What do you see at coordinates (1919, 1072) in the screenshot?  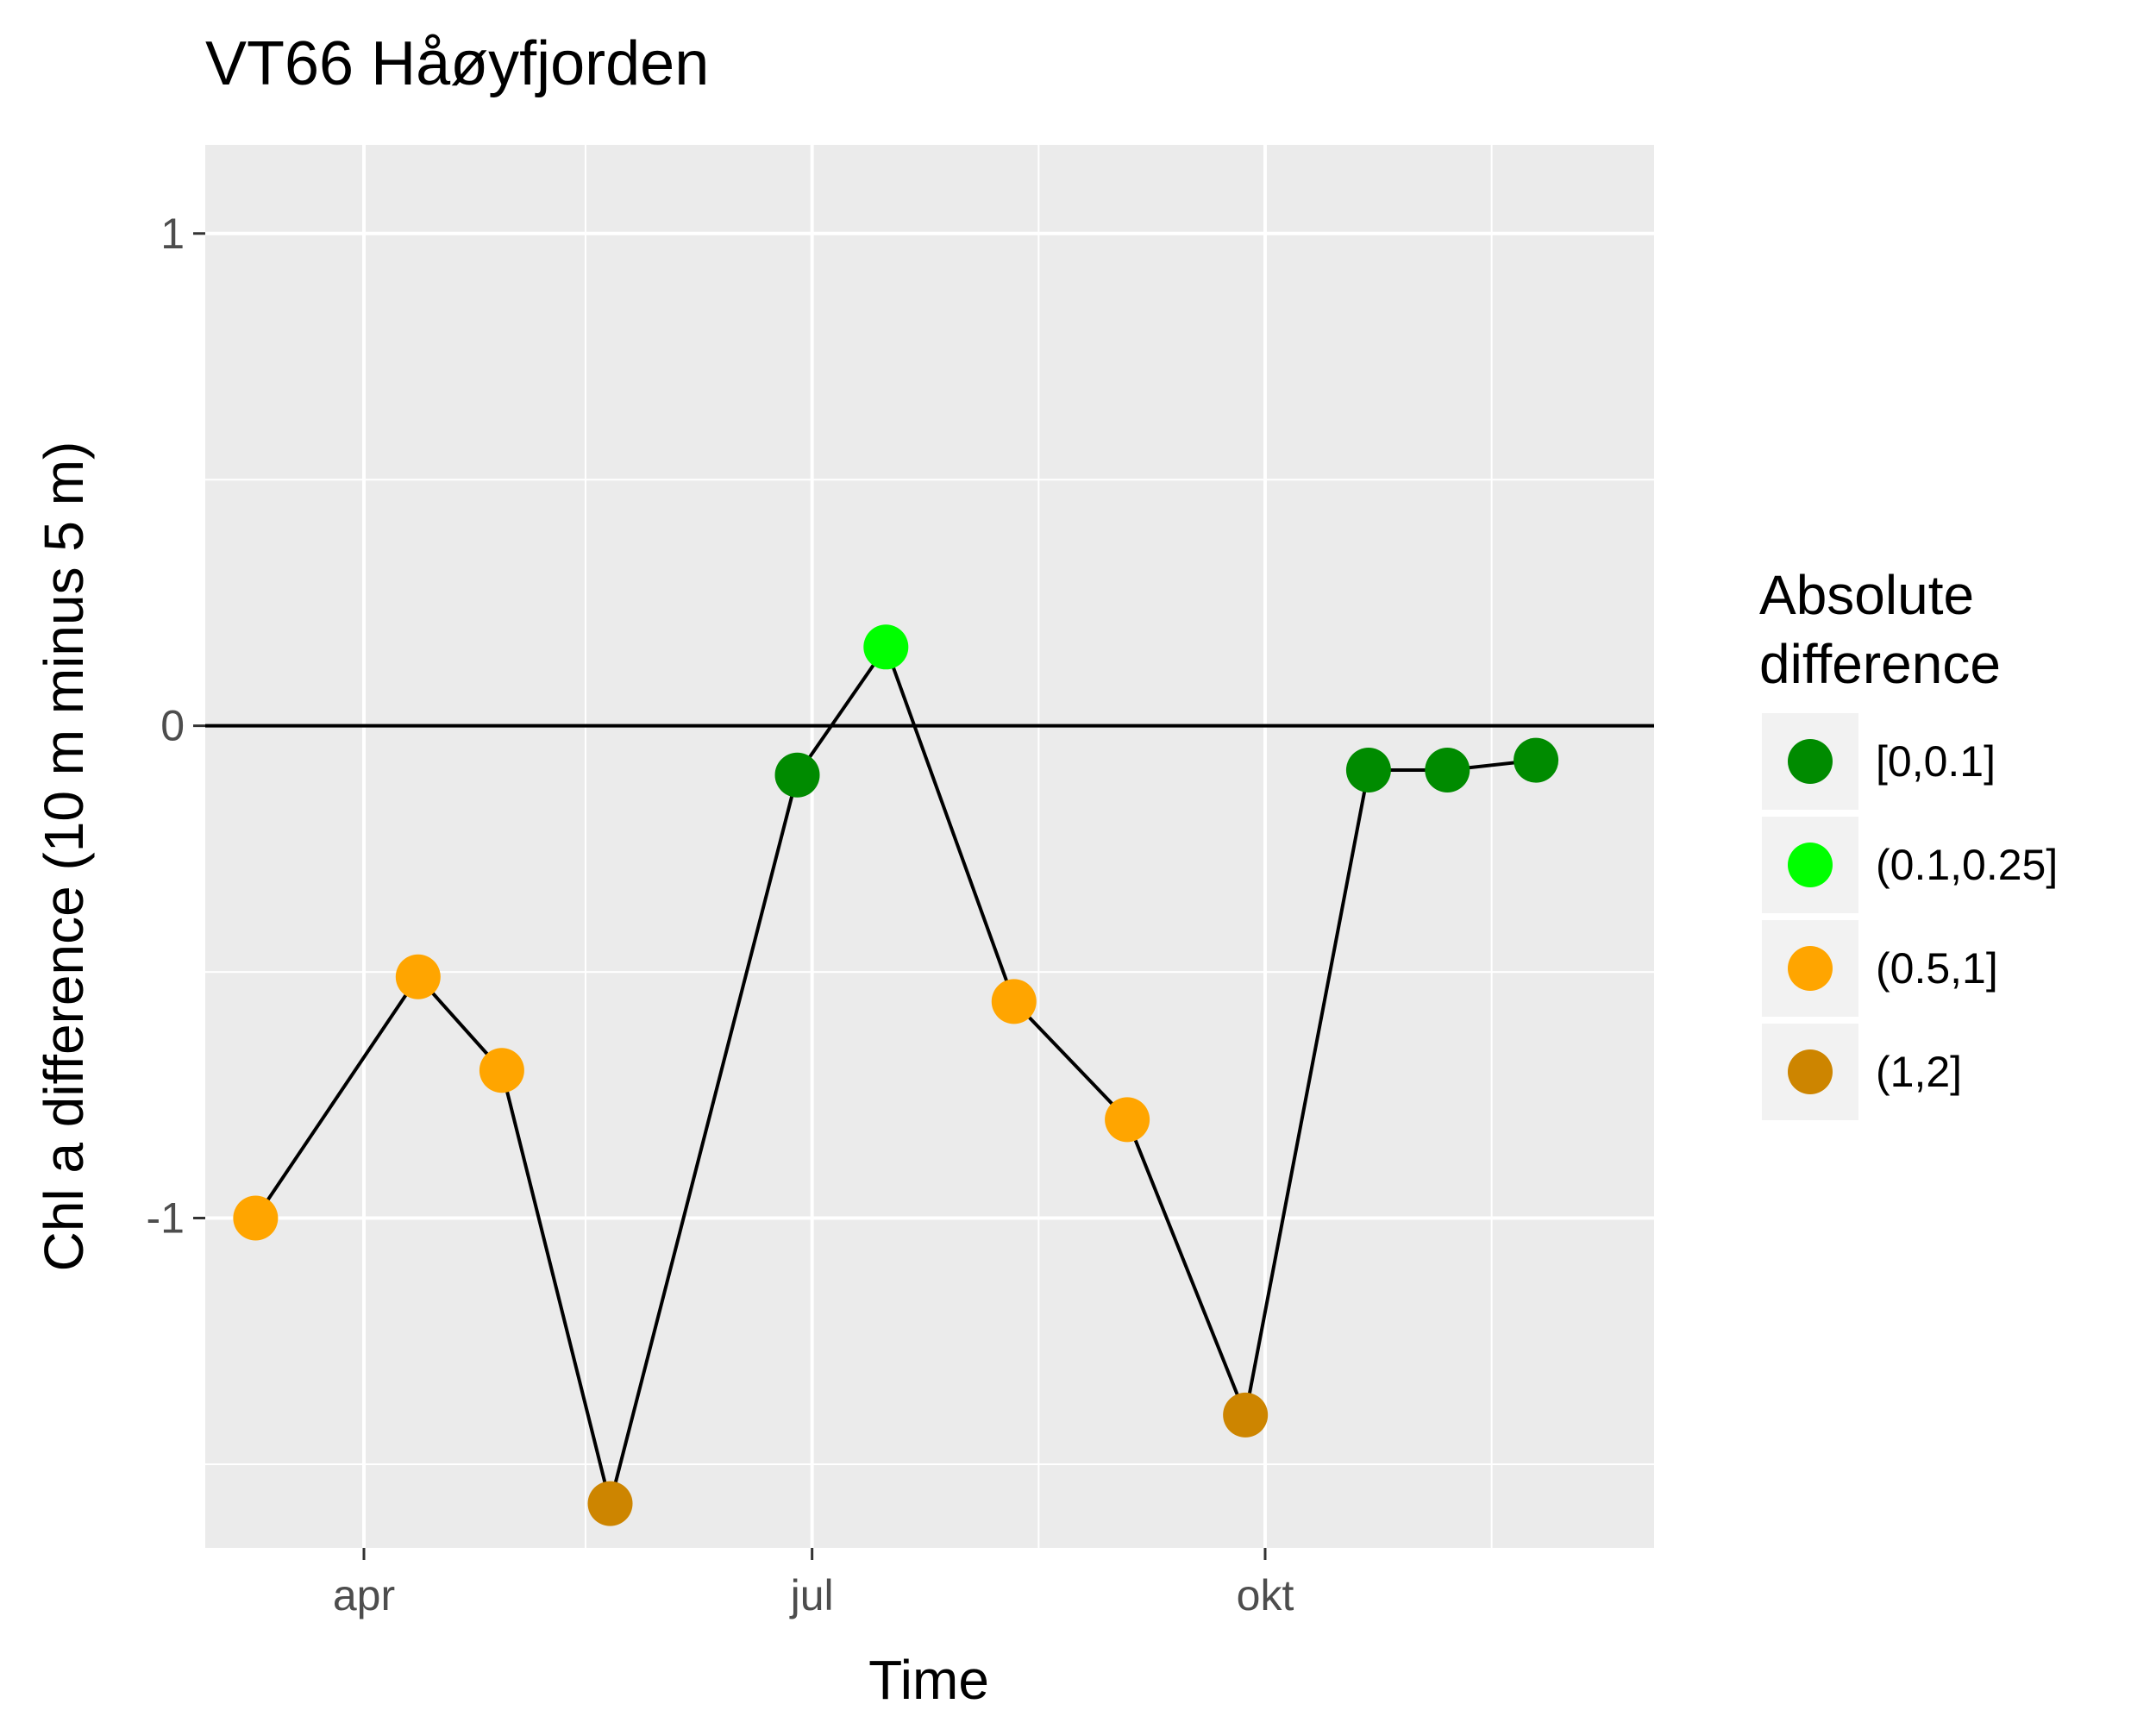 I see `legend-label: (1,2]` at bounding box center [1919, 1072].